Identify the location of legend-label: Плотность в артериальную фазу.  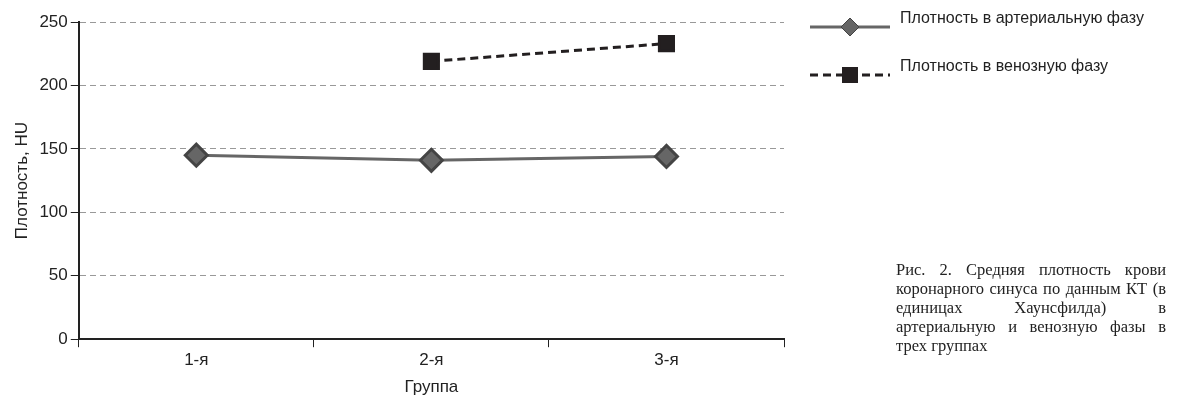
(1022, 17).